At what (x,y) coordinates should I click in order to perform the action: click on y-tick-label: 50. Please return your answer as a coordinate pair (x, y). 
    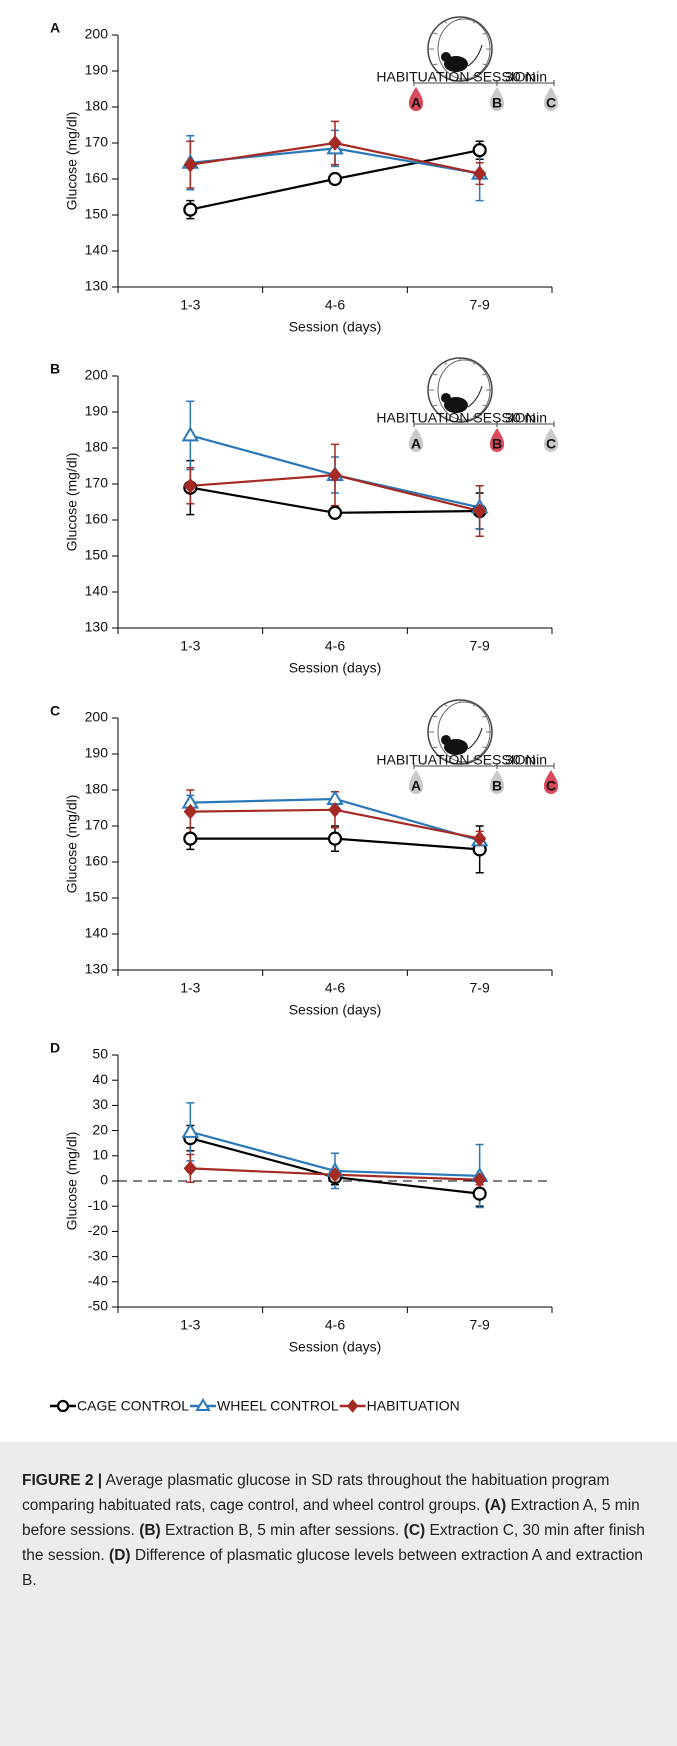
    Looking at the image, I should click on (100, 1054).